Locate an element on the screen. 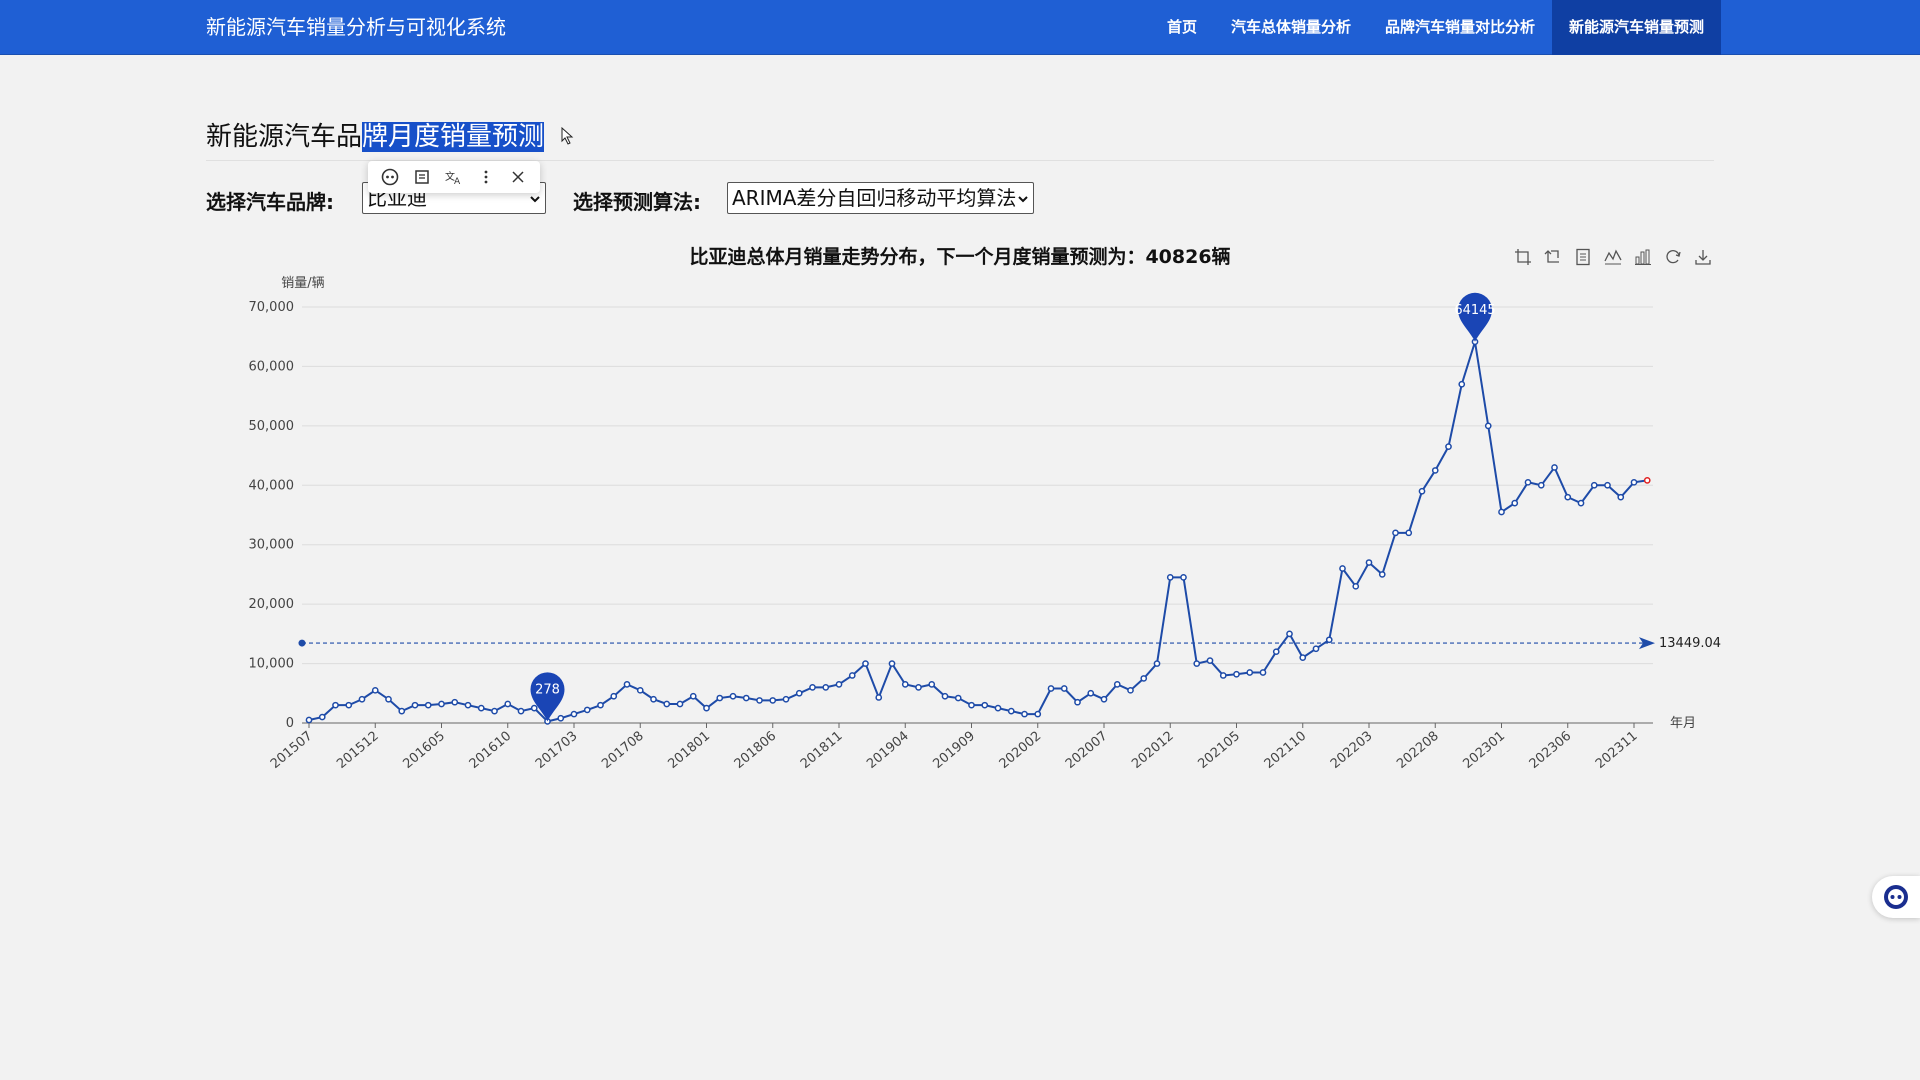  download-icon is located at coordinates (1703, 257).